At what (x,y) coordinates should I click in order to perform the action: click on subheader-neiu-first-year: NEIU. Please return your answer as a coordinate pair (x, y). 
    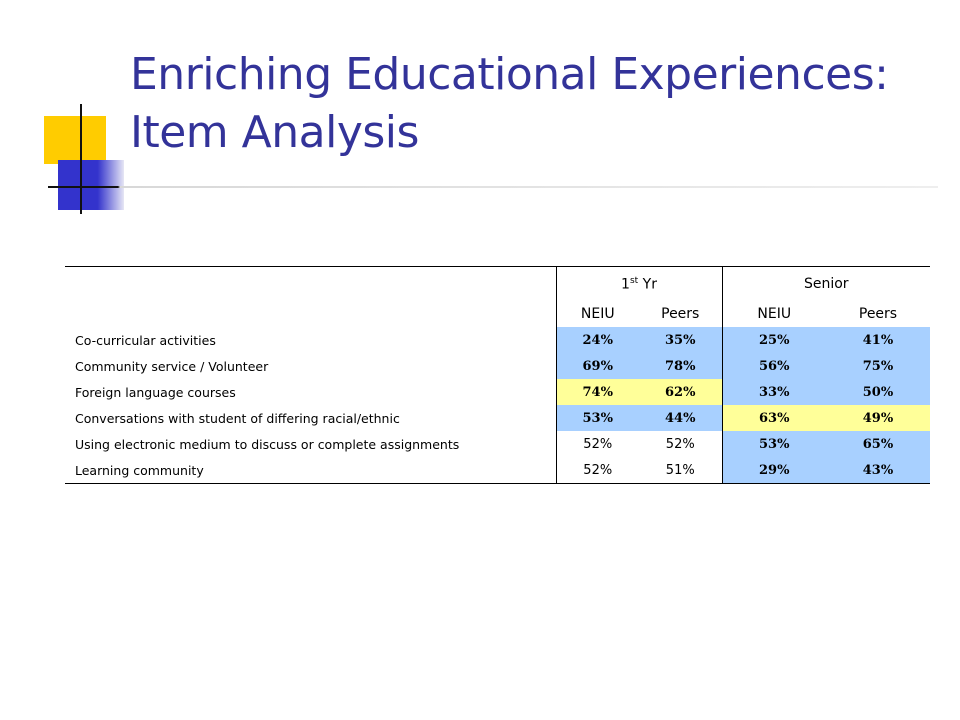
    Looking at the image, I should click on (597, 314).